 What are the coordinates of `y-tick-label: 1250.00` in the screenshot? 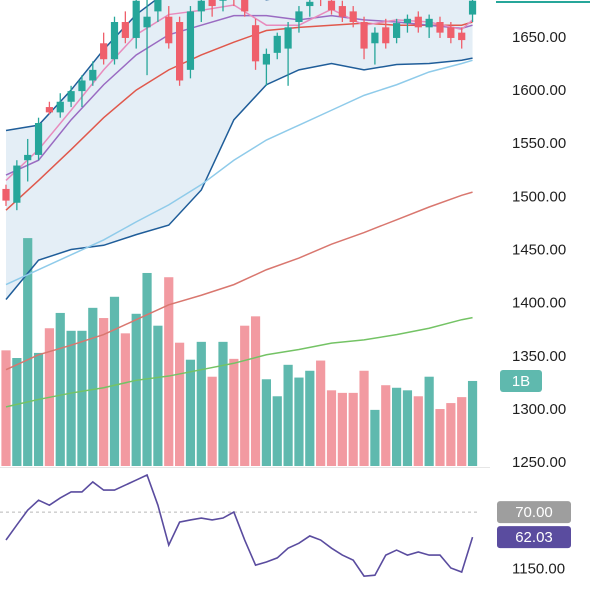 It's located at (539, 462).